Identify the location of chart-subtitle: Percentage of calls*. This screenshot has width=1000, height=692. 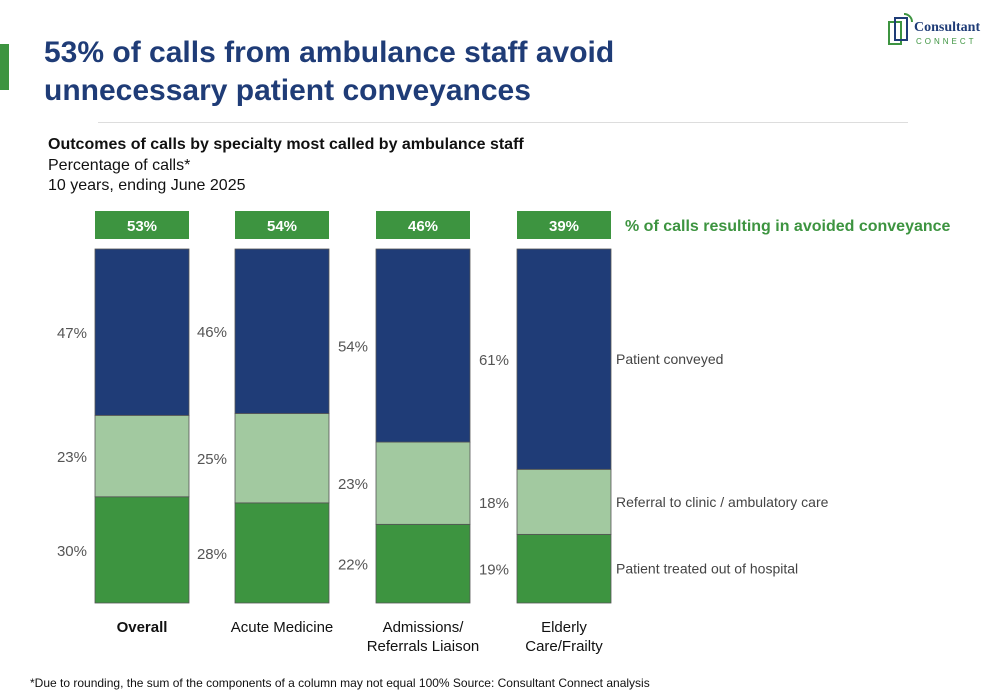
(119, 165).